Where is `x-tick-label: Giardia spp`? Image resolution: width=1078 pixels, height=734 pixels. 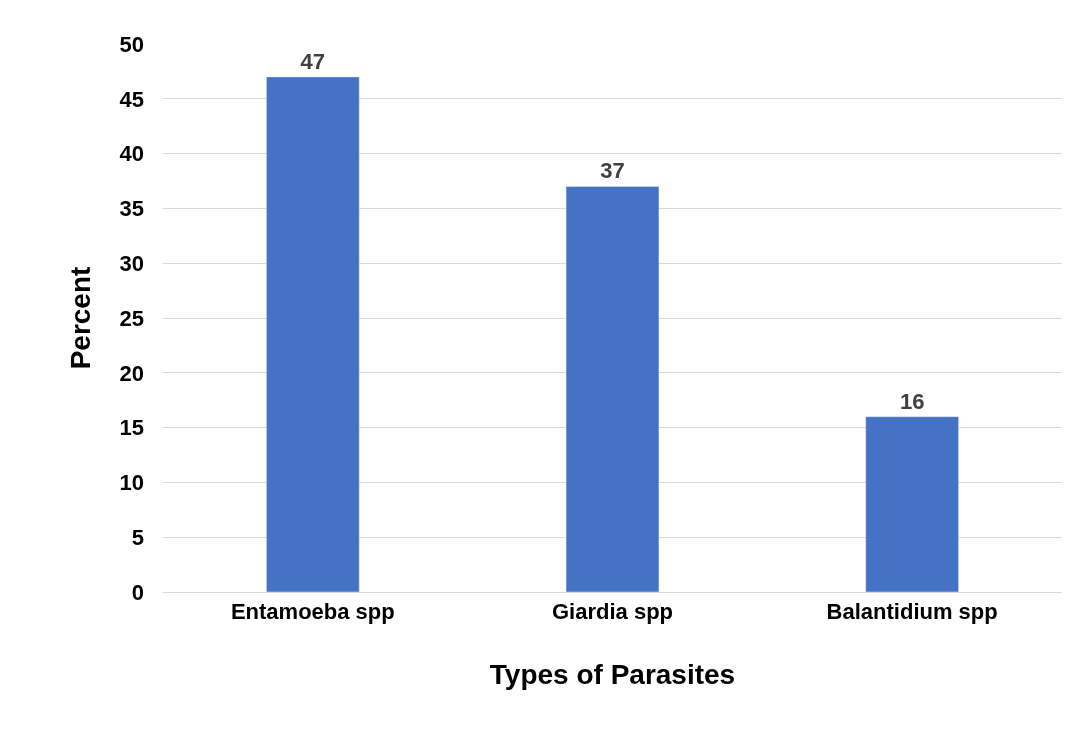
x-tick-label: Giardia spp is located at coordinates (612, 612).